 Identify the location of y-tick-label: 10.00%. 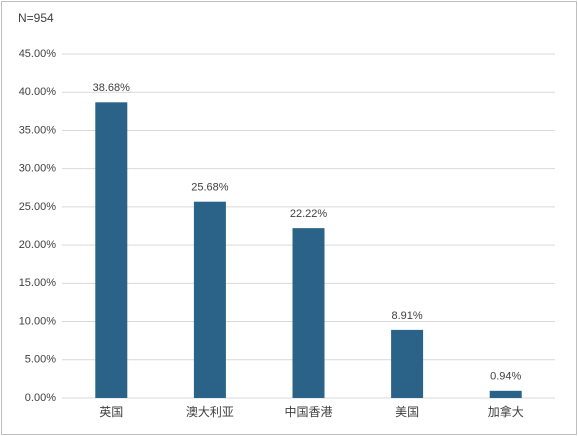
(38, 321).